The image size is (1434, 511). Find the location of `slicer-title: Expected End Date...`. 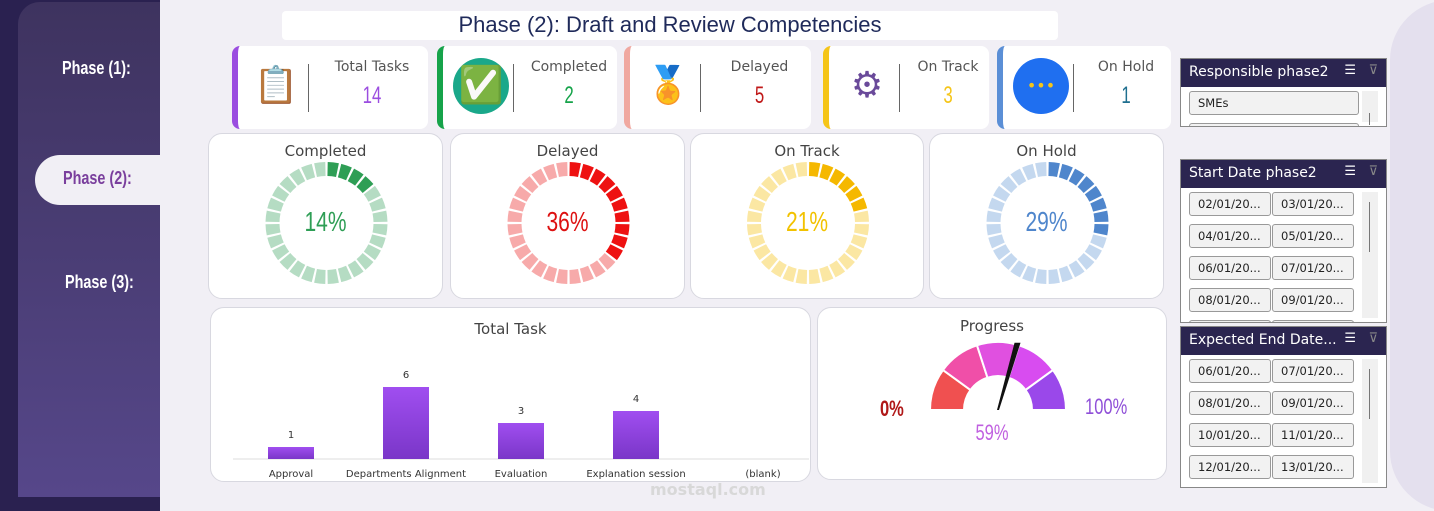

slicer-title: Expected End Date... is located at coordinates (1263, 340).